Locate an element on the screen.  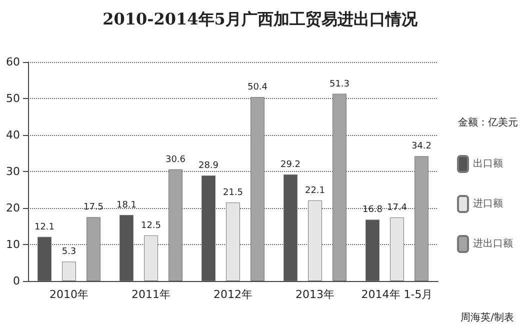
data-label: 18.1 is located at coordinates (126, 205).